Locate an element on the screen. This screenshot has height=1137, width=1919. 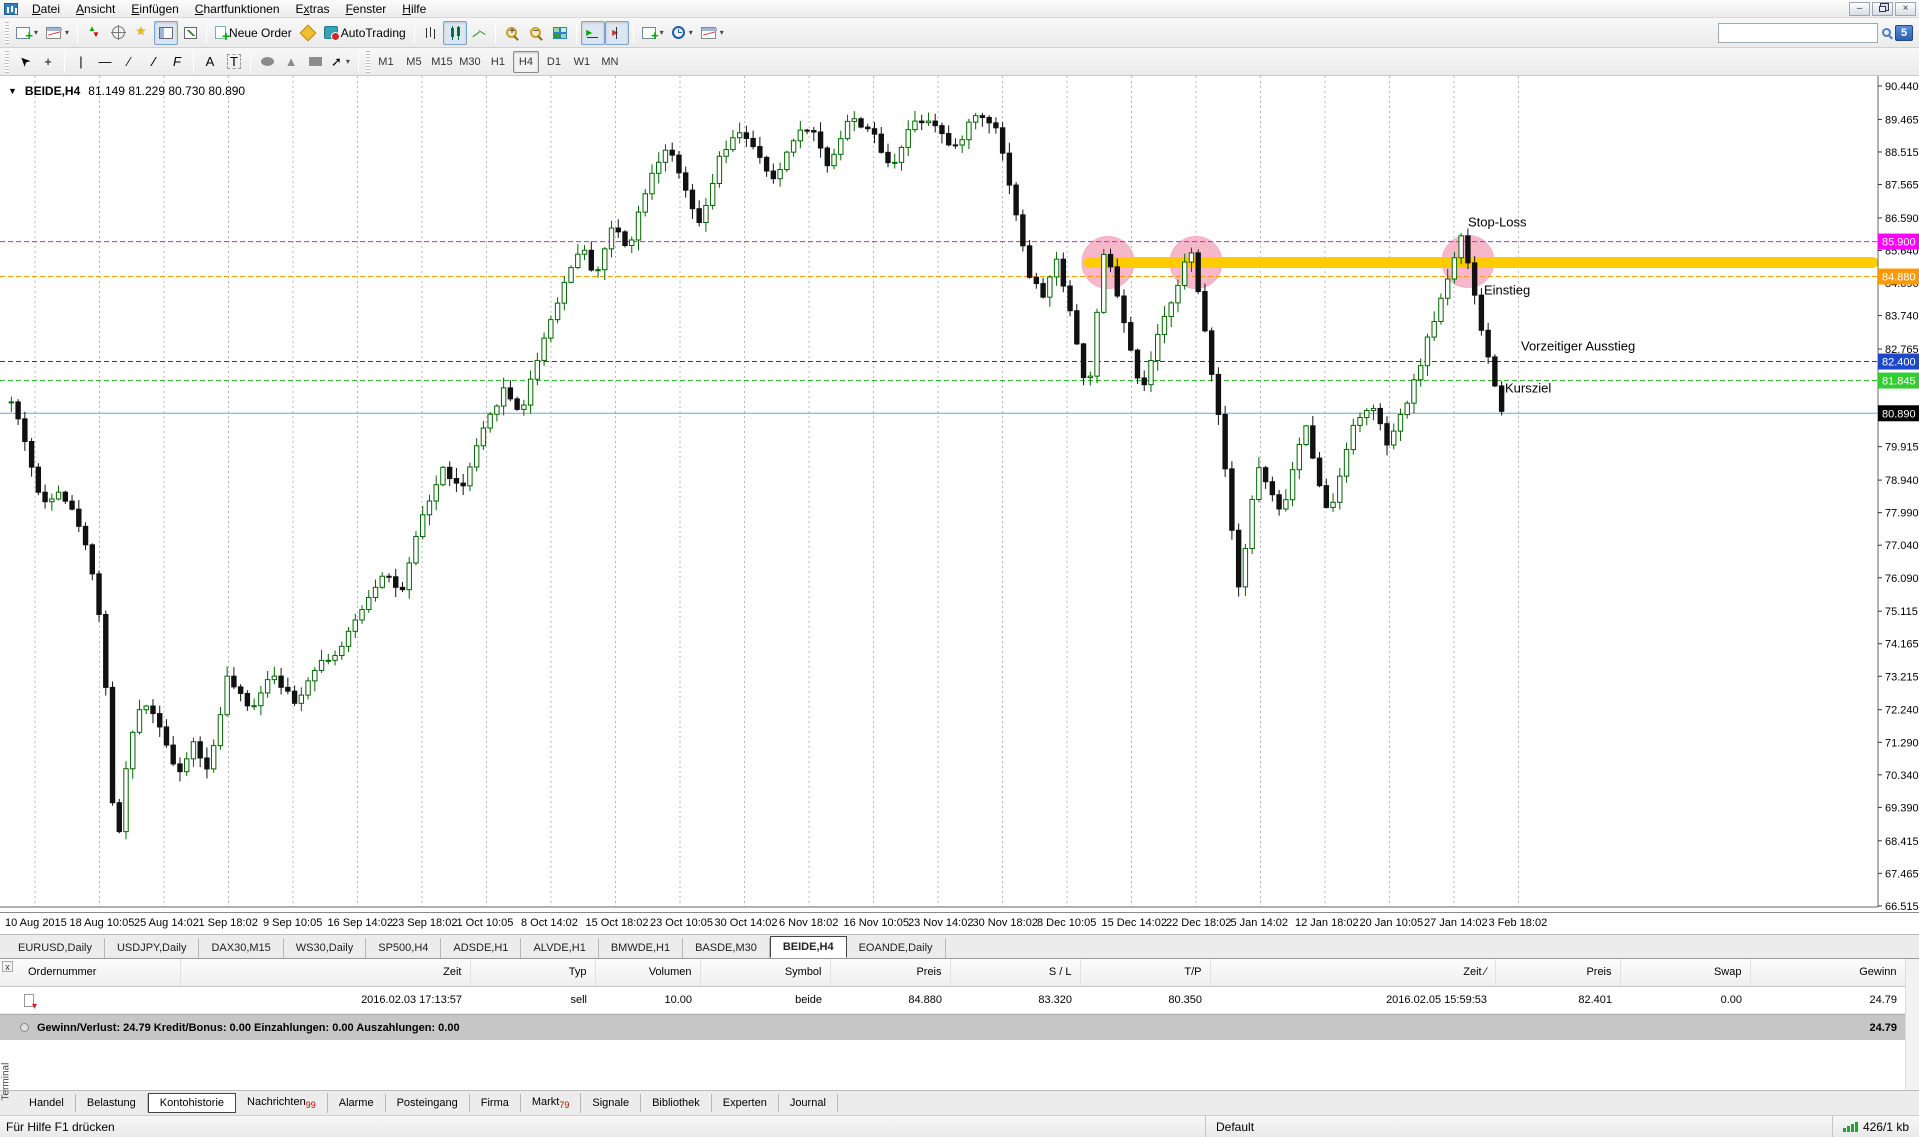
triangle-tool-button: ▲ is located at coordinates (291, 62).